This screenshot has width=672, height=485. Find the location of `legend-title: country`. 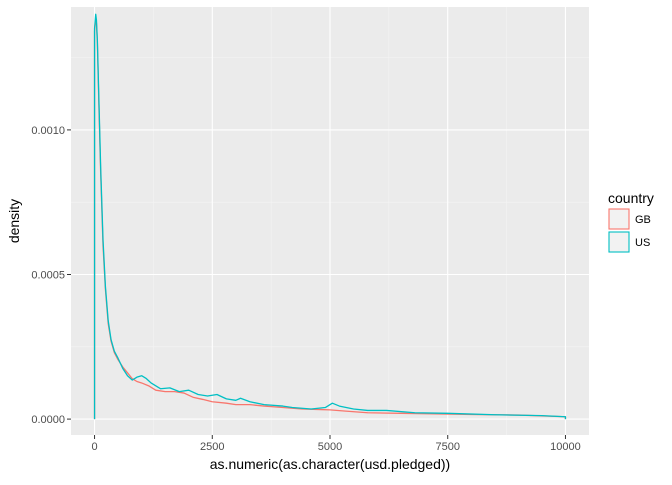

legend-title: country is located at coordinates (631, 198).